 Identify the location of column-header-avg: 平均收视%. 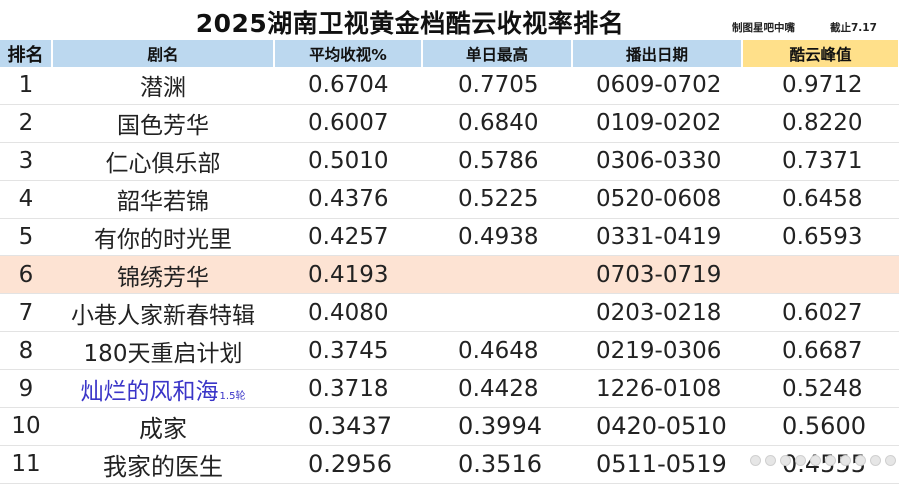
(348, 53).